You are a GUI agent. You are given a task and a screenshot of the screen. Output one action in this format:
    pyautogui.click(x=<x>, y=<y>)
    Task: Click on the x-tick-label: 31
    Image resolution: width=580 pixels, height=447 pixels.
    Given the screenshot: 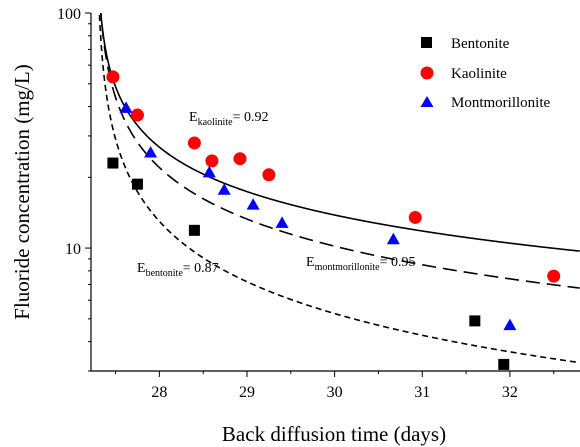 What is the action you would take?
    pyautogui.click(x=422, y=392)
    